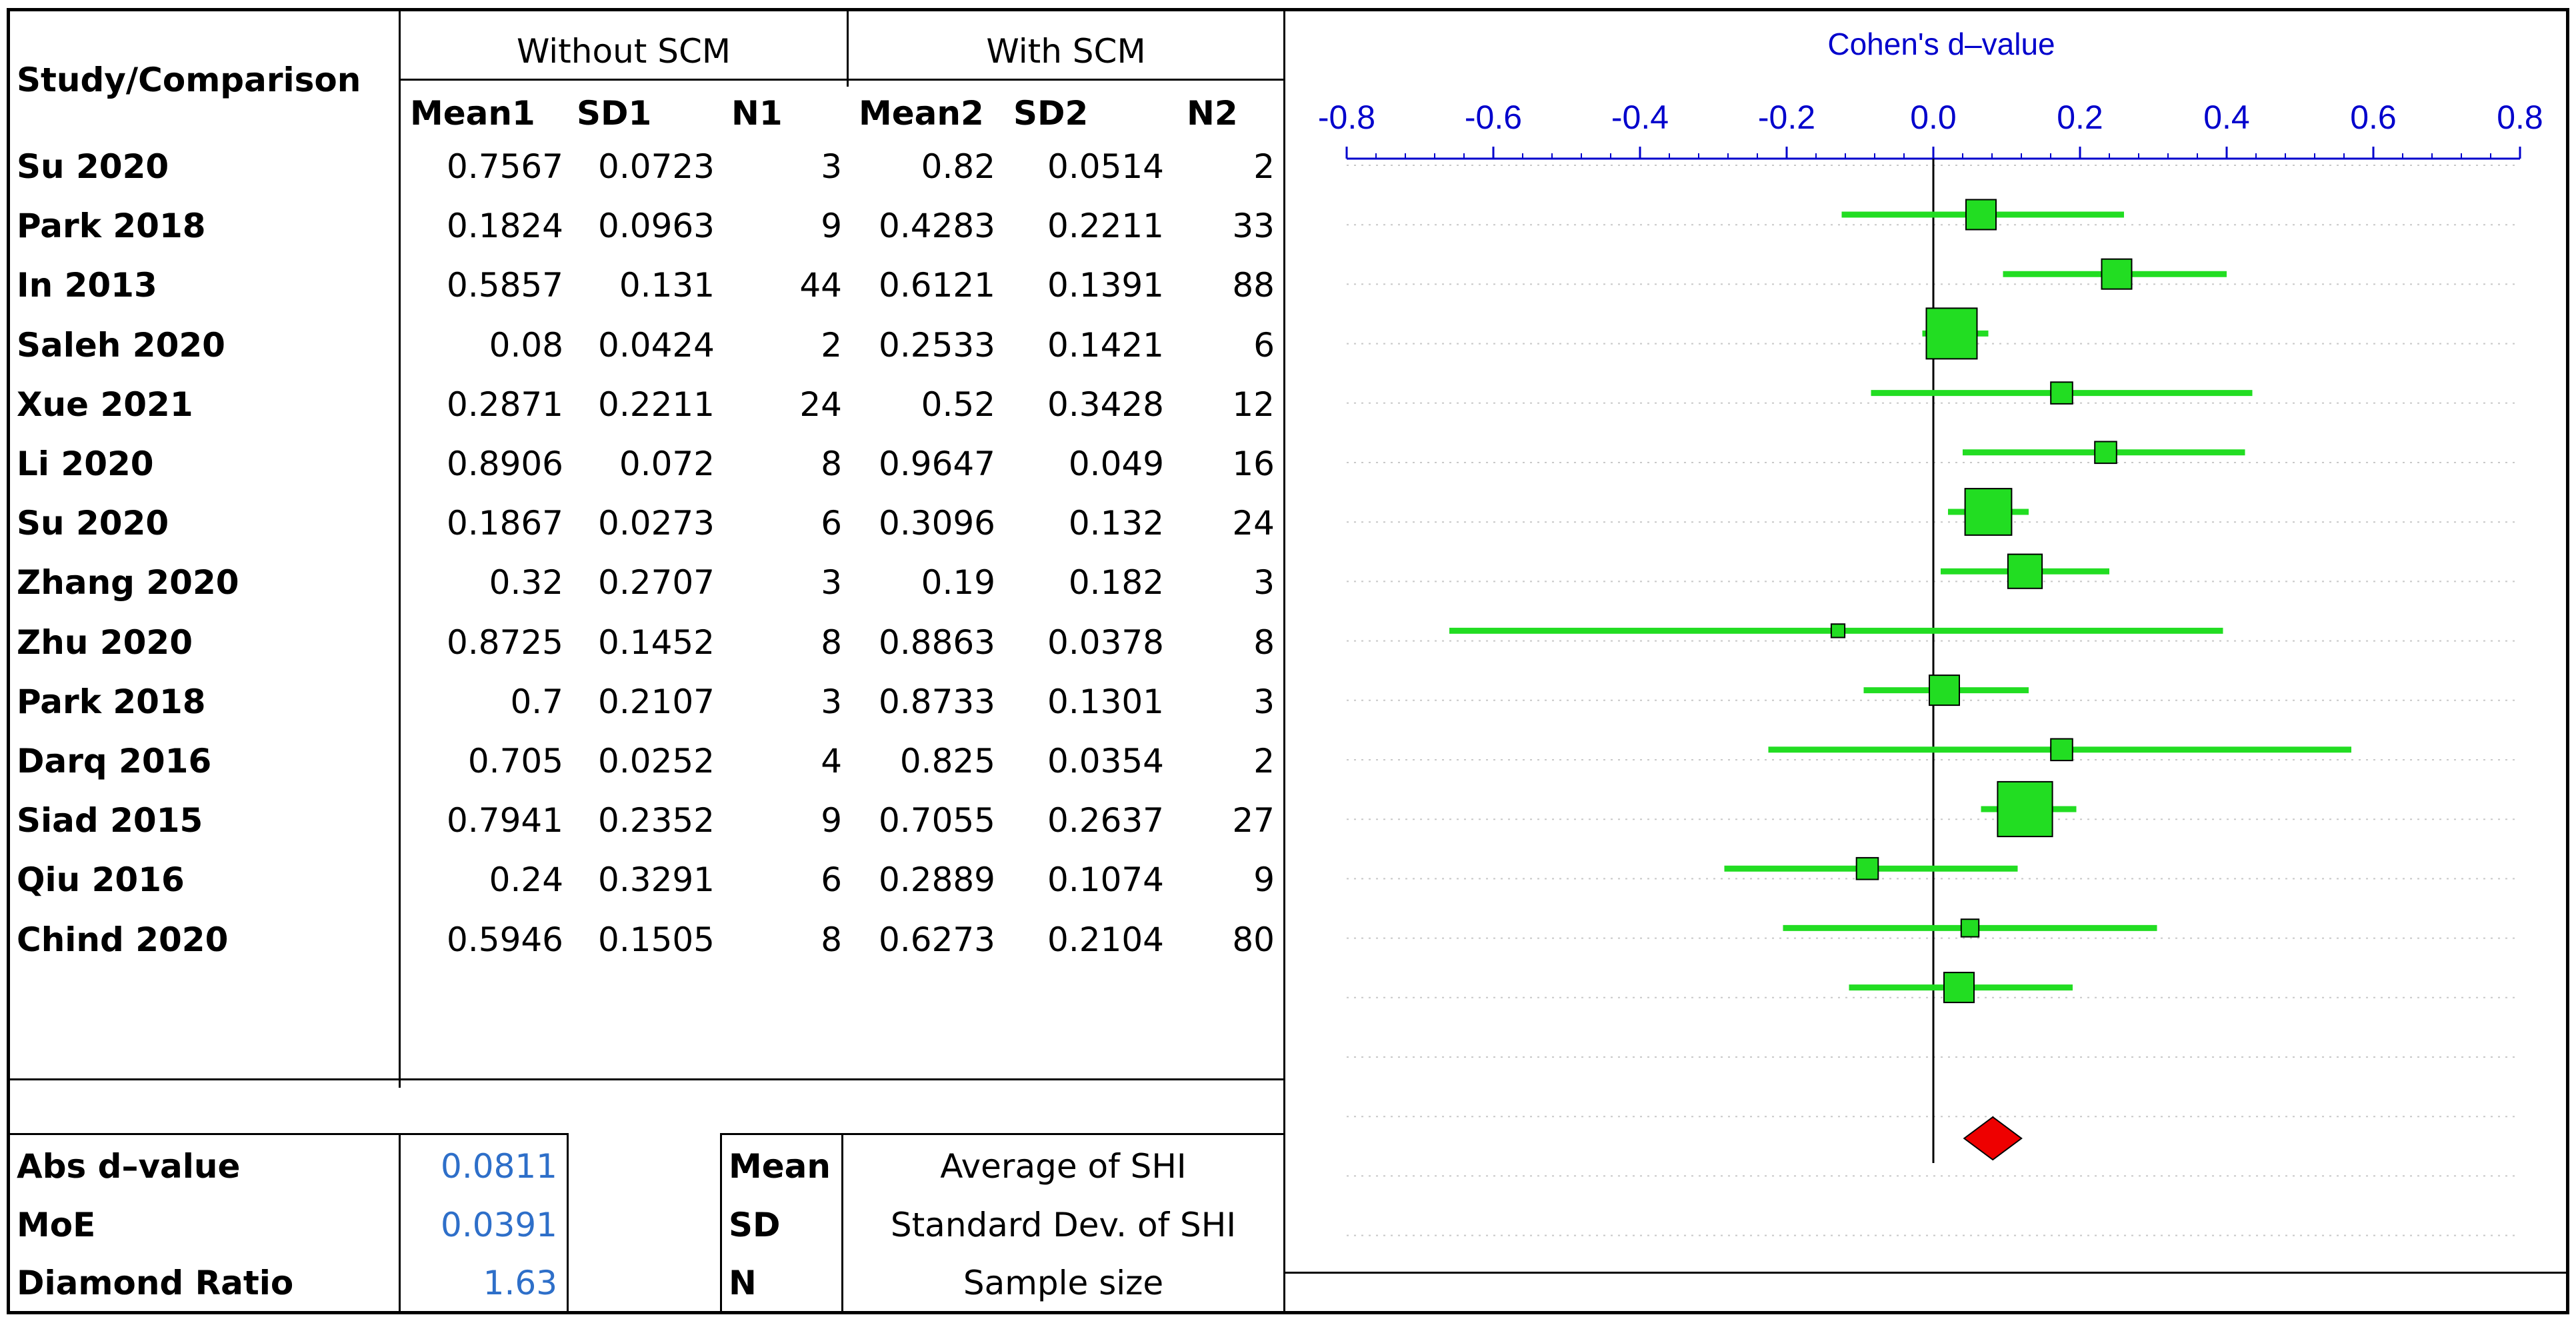  Describe the element at coordinates (1941, 44) in the screenshot. I see `chart-title: Cohen's d–value` at that location.